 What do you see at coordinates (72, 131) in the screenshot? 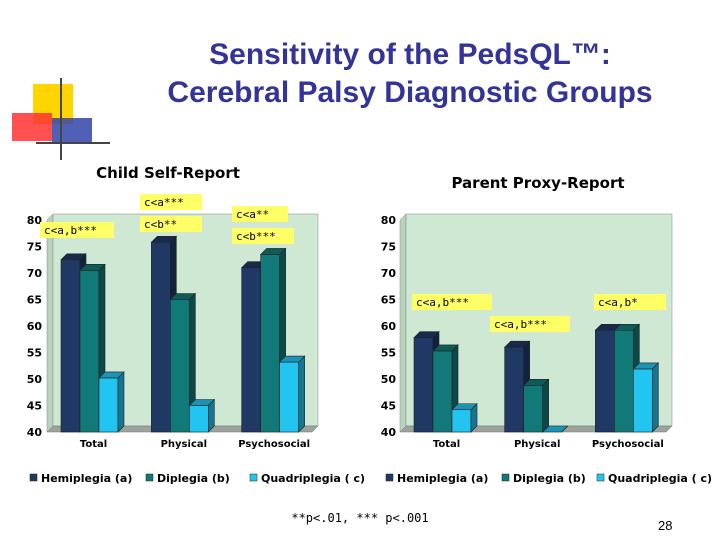
I see `logo-blue-square` at bounding box center [72, 131].